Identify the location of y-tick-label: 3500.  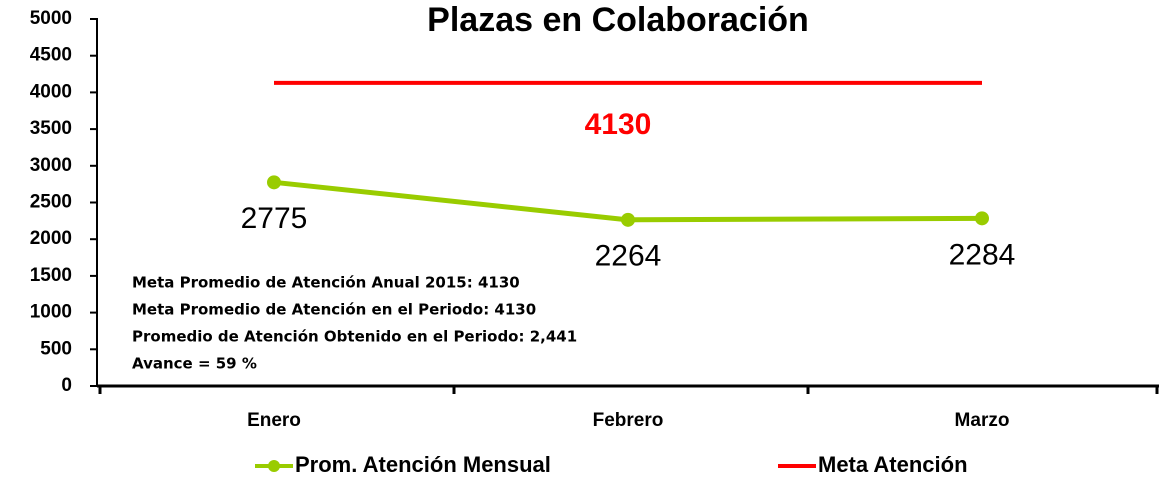
(51, 128).